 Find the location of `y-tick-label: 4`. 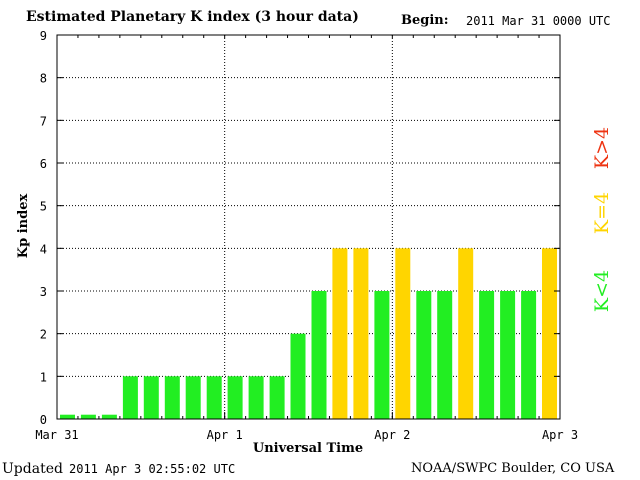

y-tick-label: 4 is located at coordinates (43, 249).